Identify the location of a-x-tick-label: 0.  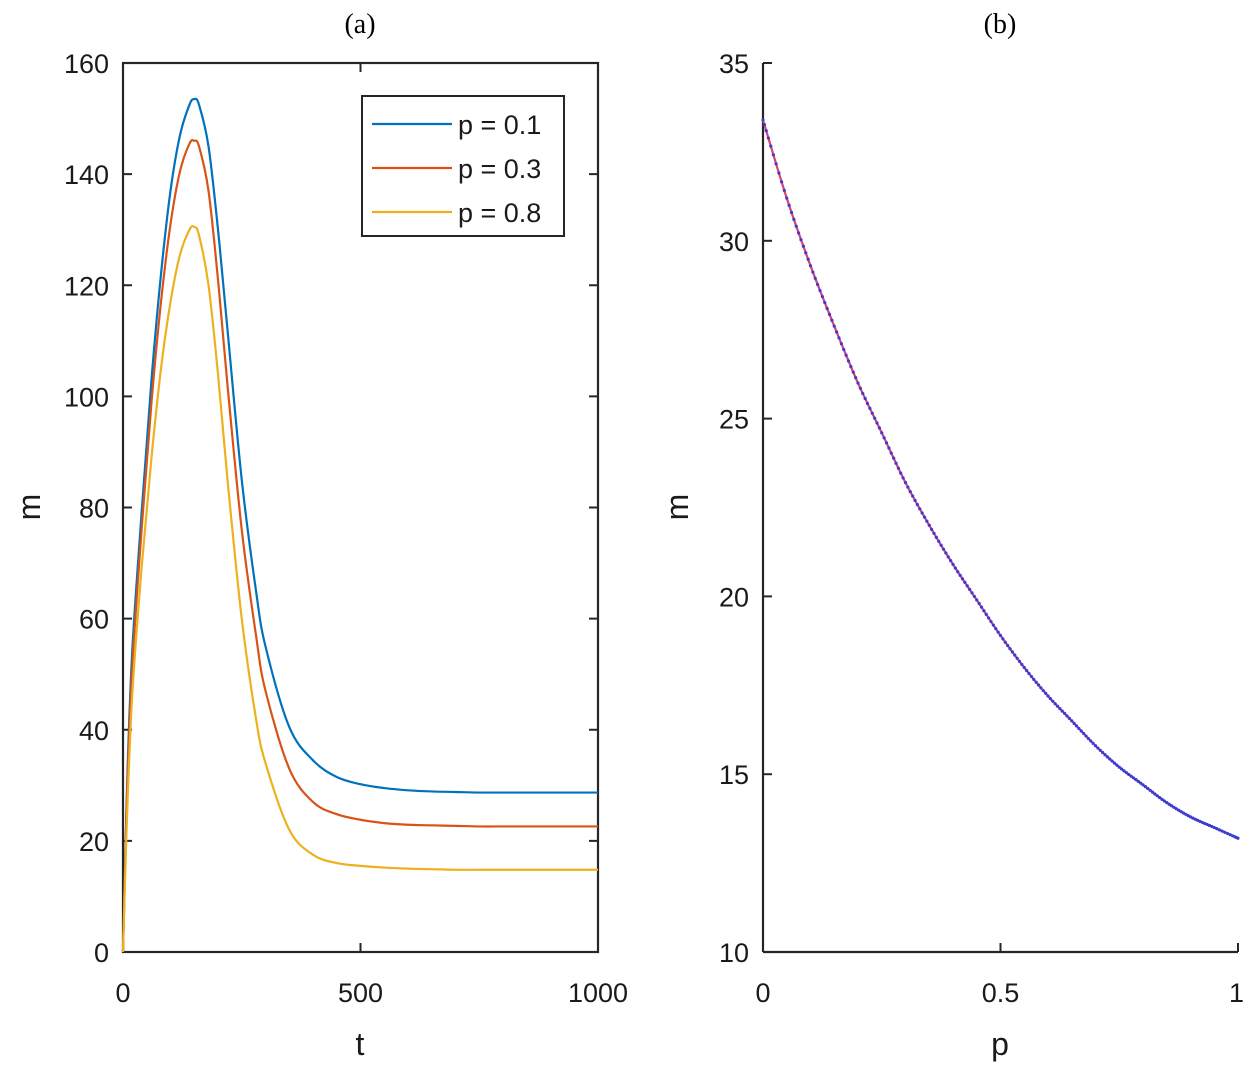
(122, 993).